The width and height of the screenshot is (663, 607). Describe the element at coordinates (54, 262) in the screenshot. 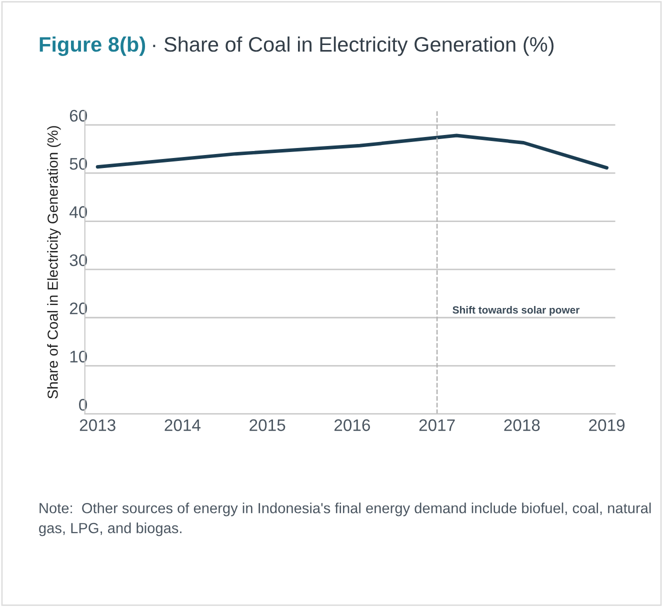

I see `y-axis-title: Share of Coal in Electricity Generation (%)` at that location.